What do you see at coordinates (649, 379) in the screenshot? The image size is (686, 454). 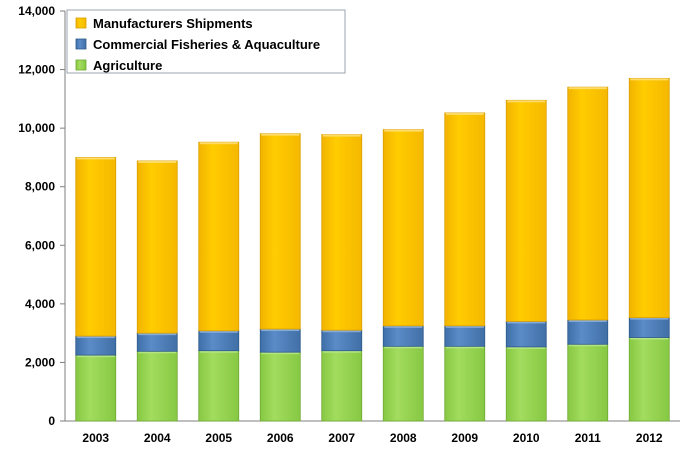 I see `bar-segment-agriculture-2012` at bounding box center [649, 379].